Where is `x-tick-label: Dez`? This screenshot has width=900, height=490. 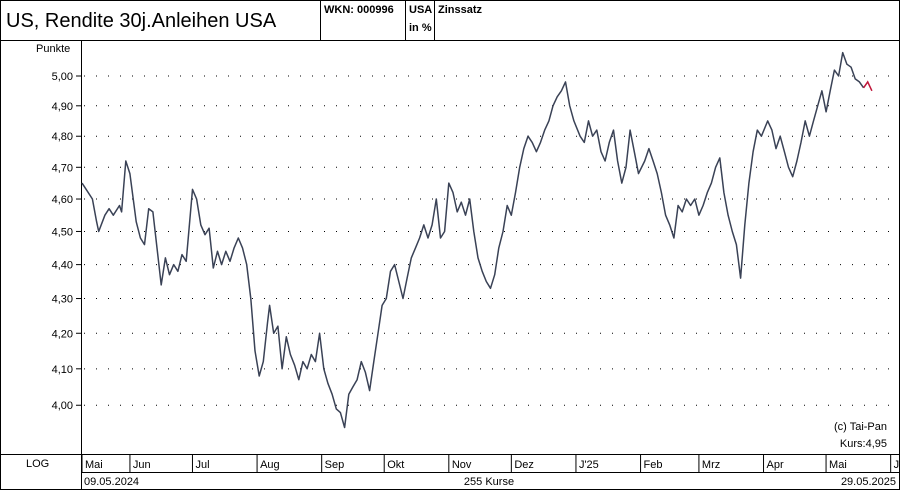 x-tick-label: Dez is located at coordinates (524, 465).